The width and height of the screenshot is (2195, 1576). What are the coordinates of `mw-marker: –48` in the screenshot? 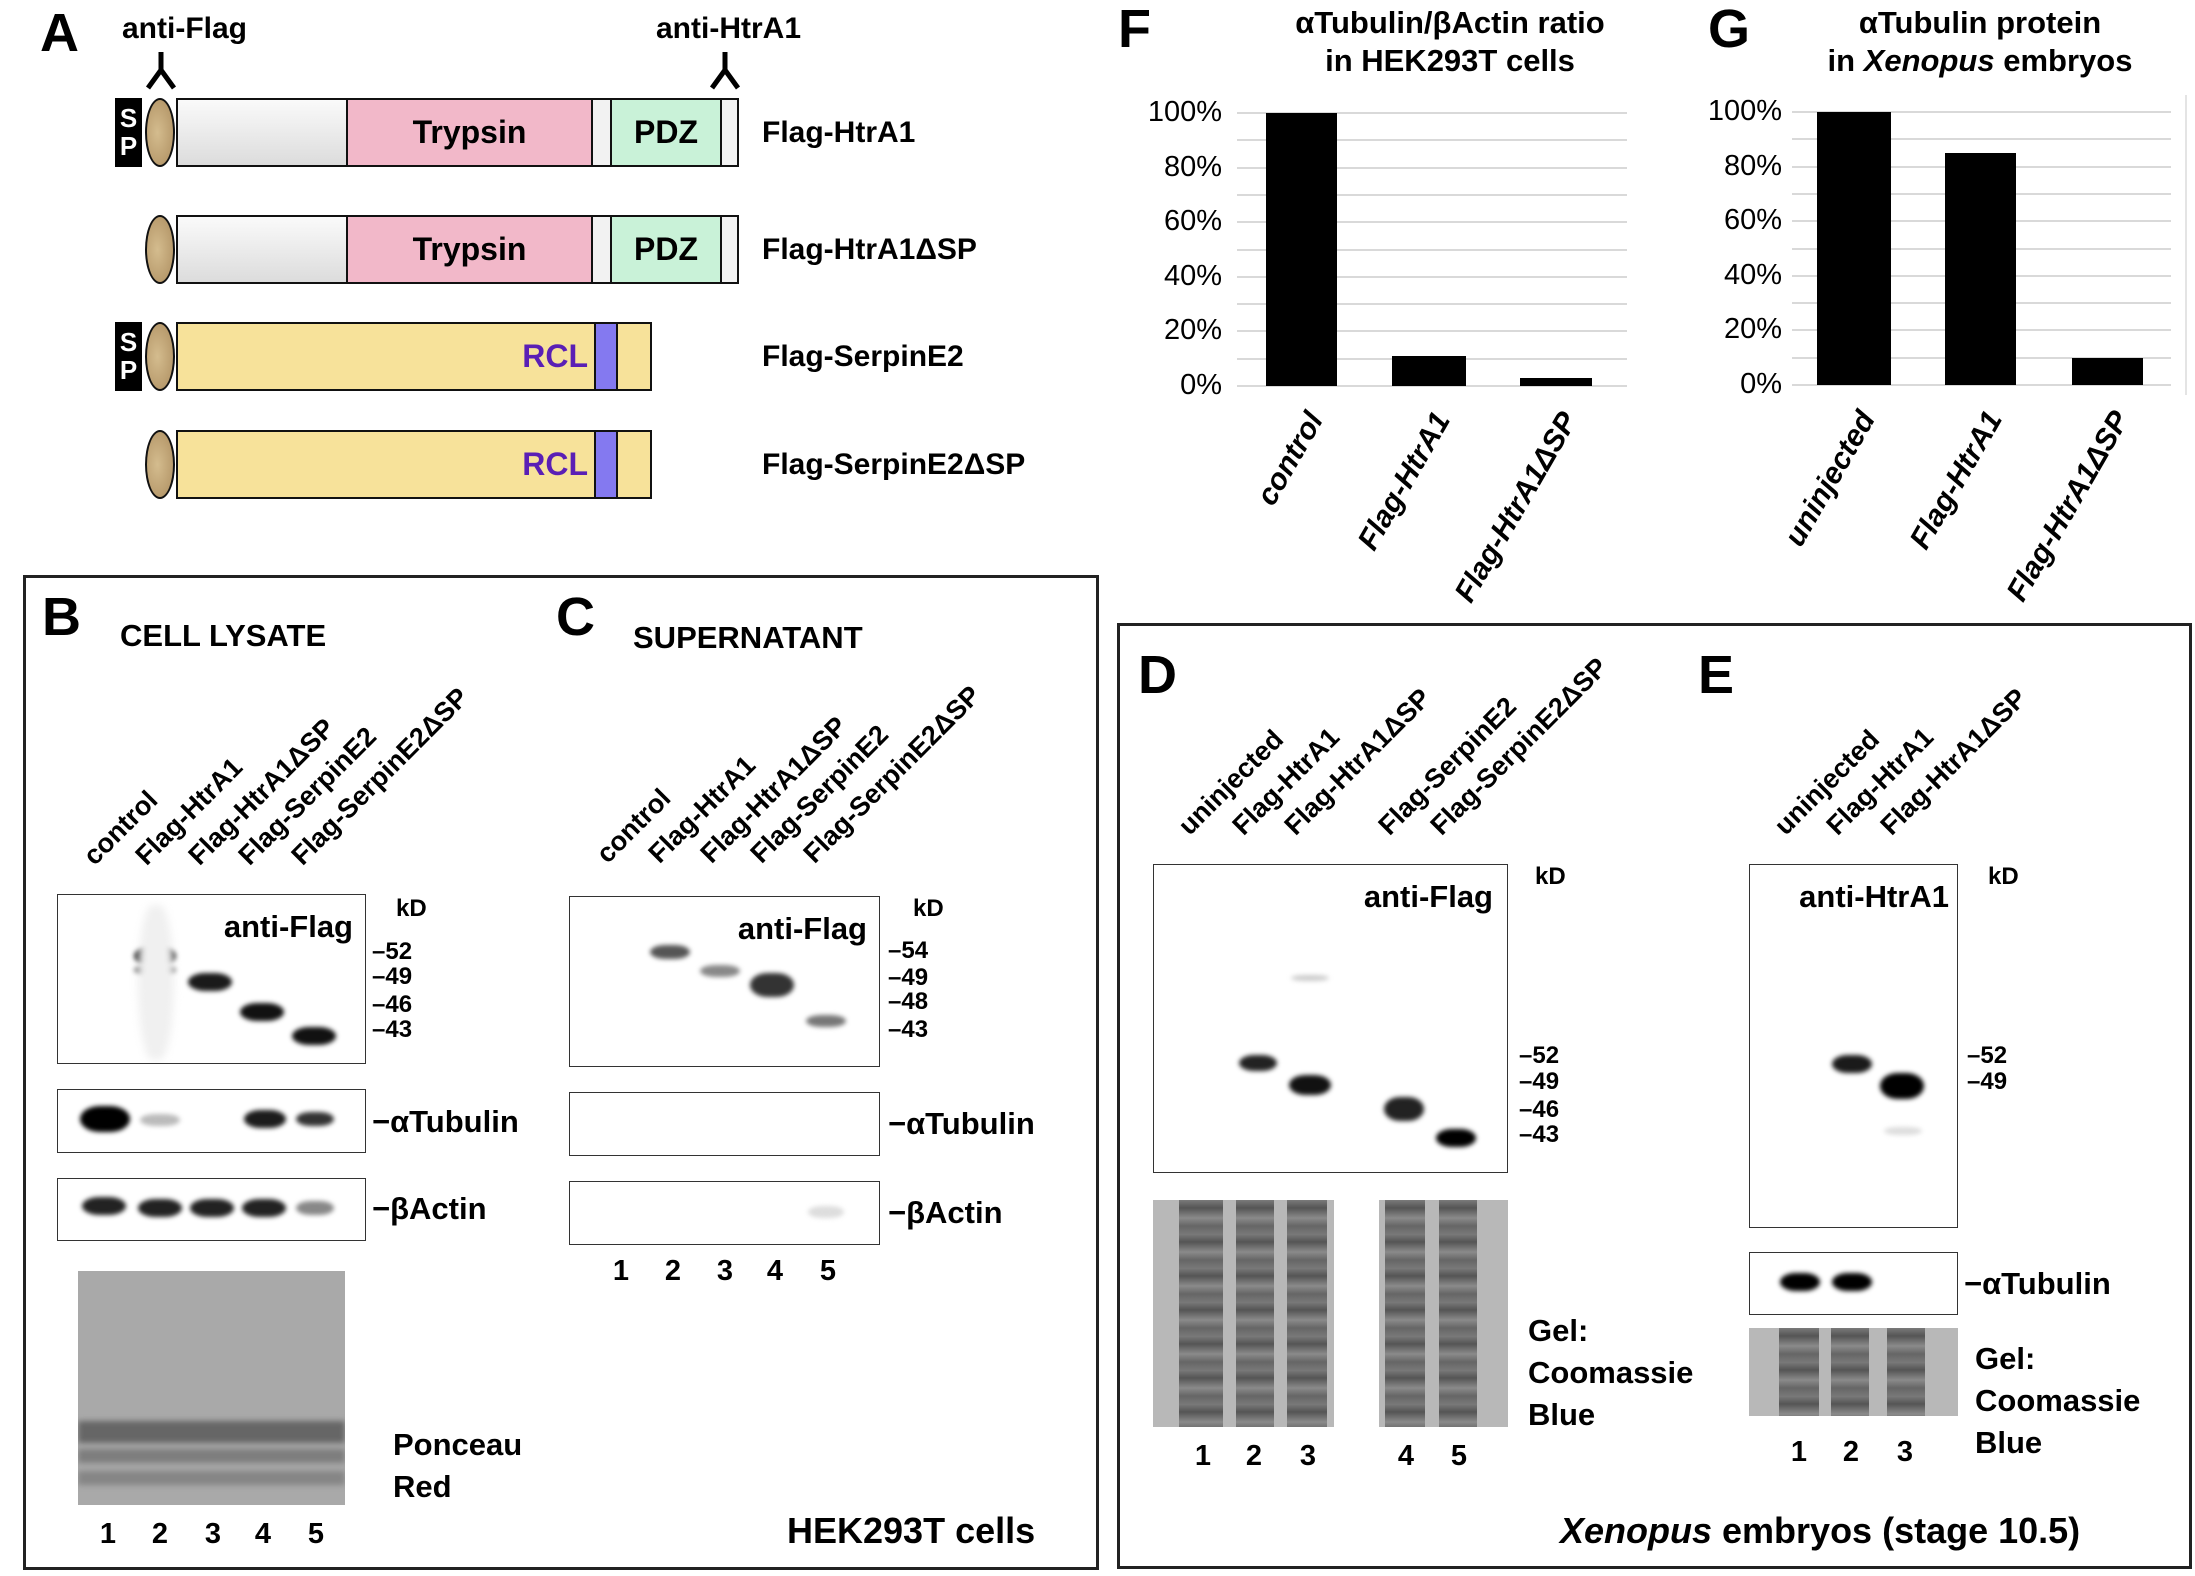 It's located at (908, 1001).